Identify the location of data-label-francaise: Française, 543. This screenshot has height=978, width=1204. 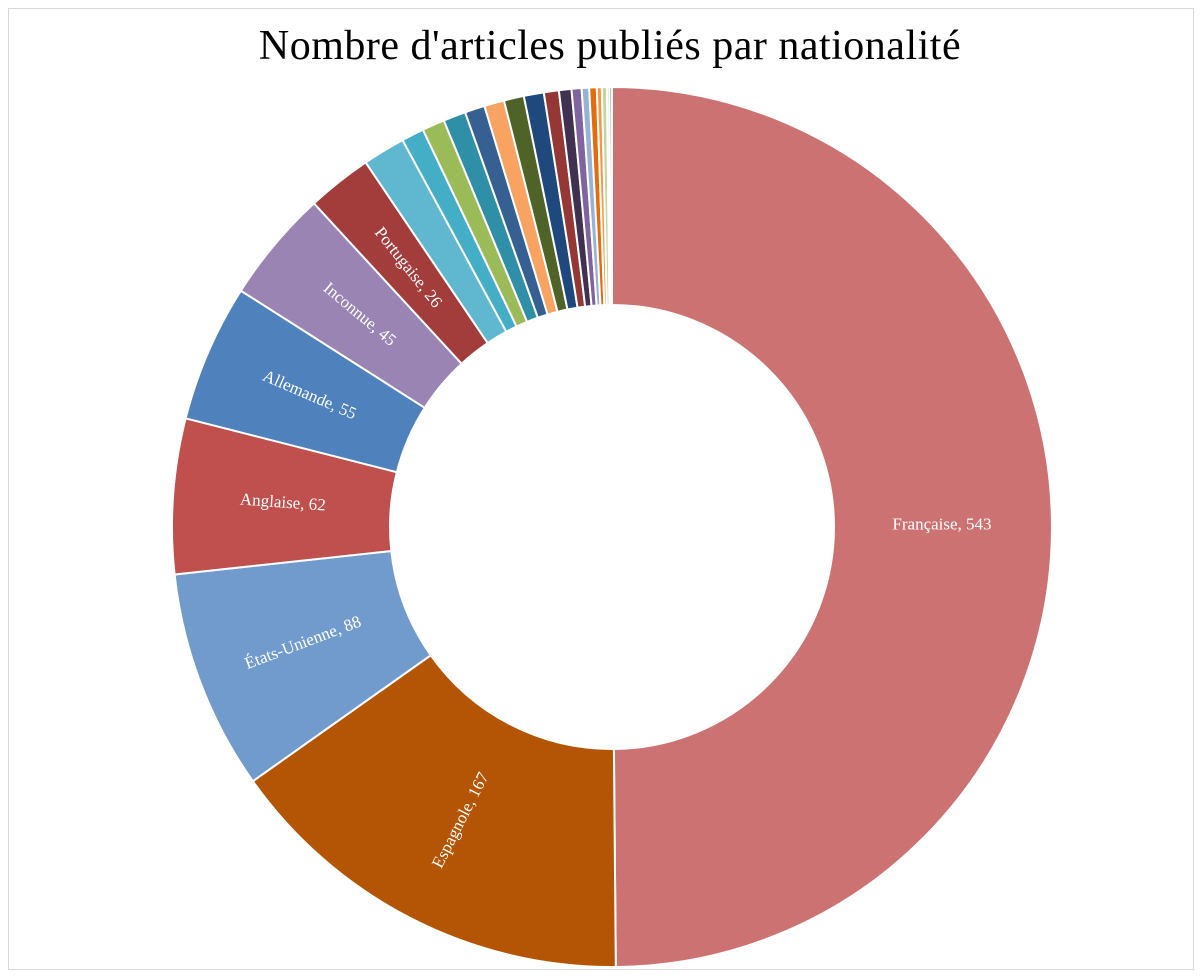
(941, 523).